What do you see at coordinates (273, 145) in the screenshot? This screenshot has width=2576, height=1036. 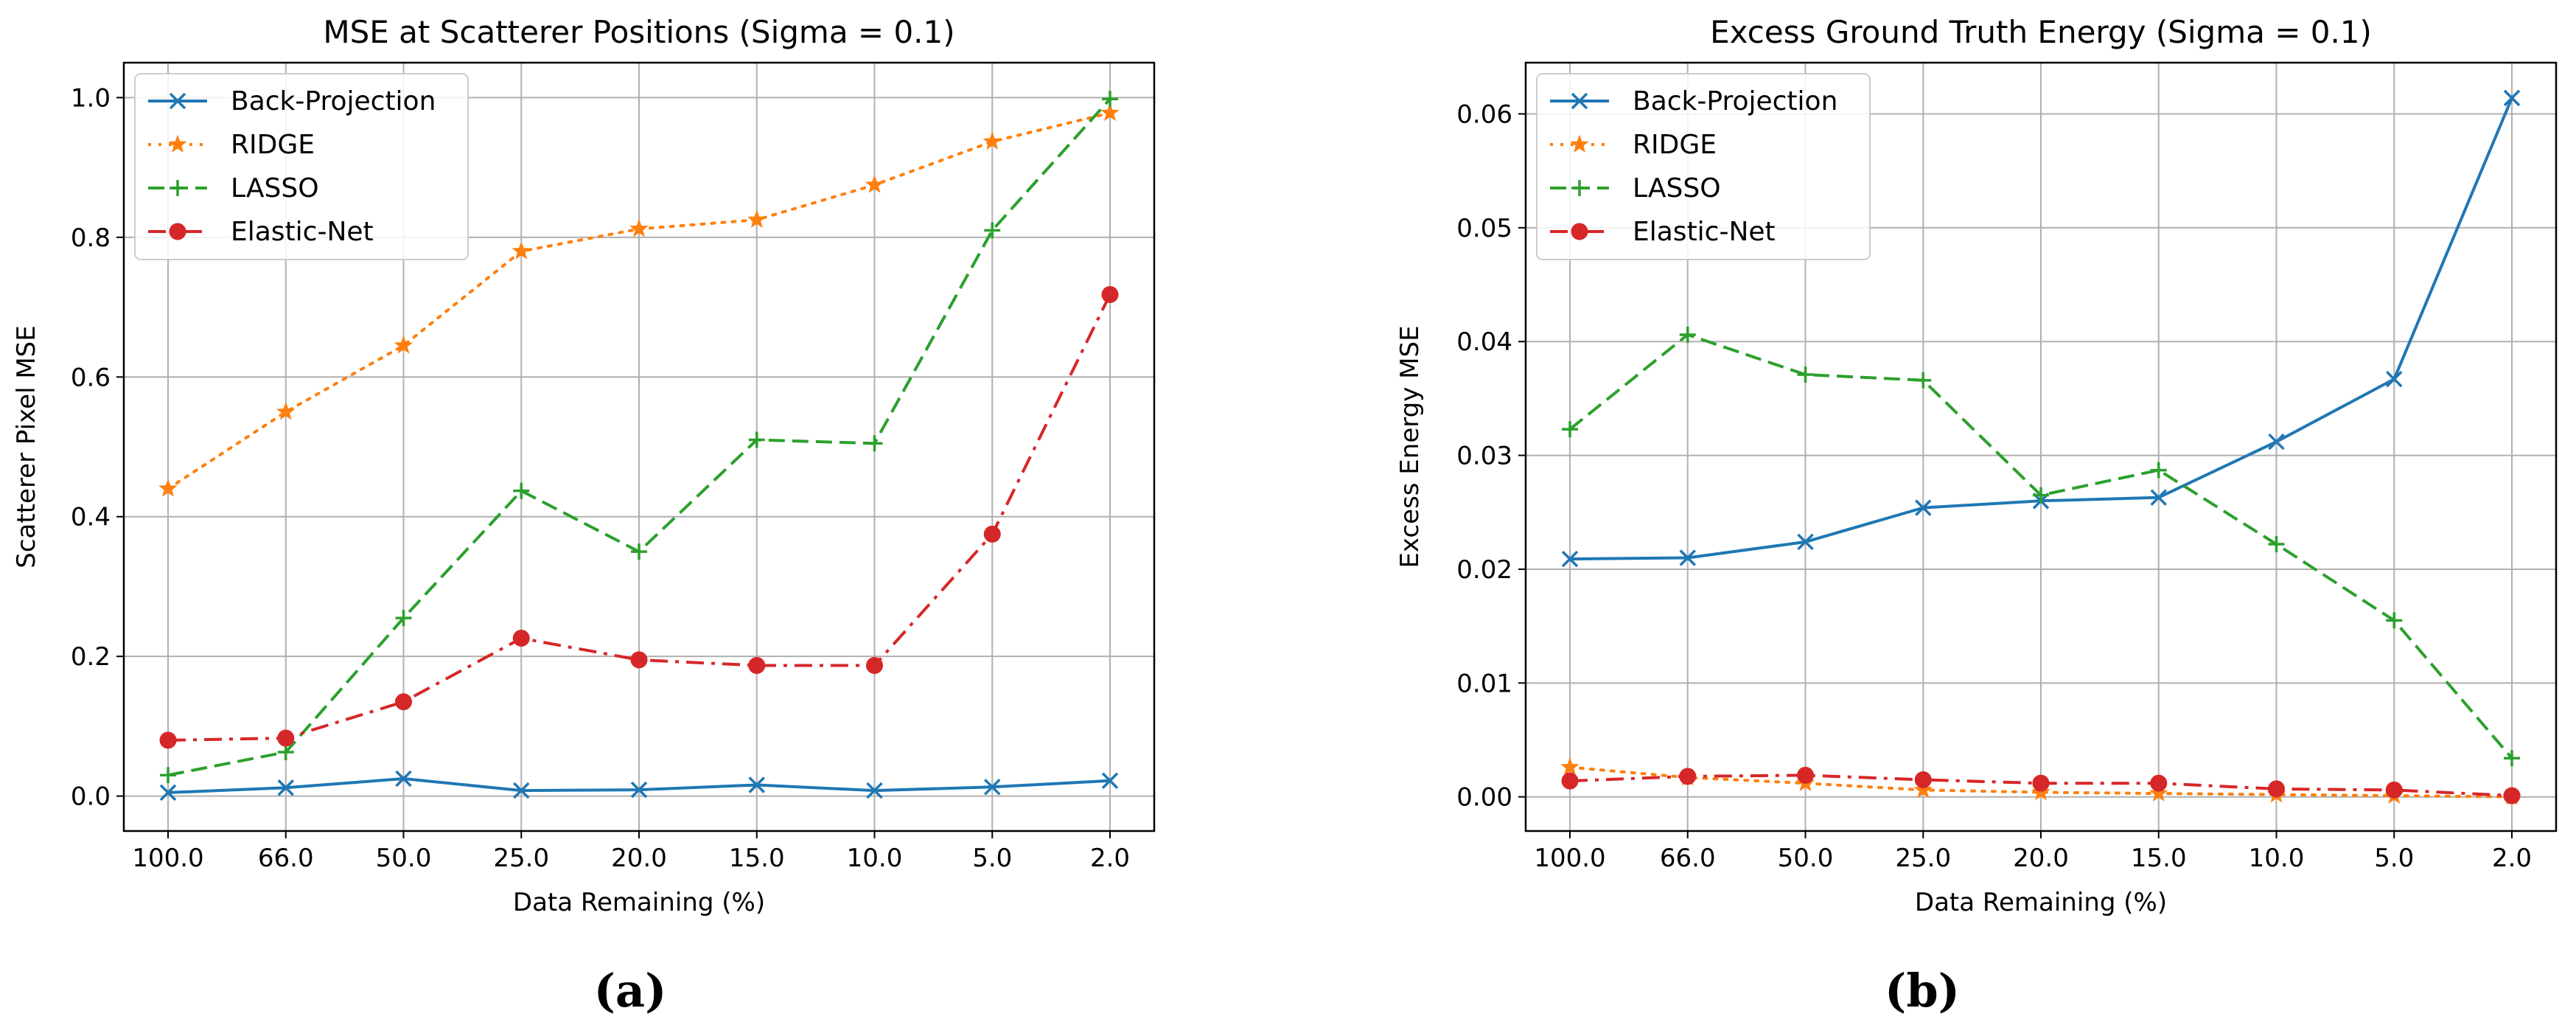 I see `legend-label: RIDGE` at bounding box center [273, 145].